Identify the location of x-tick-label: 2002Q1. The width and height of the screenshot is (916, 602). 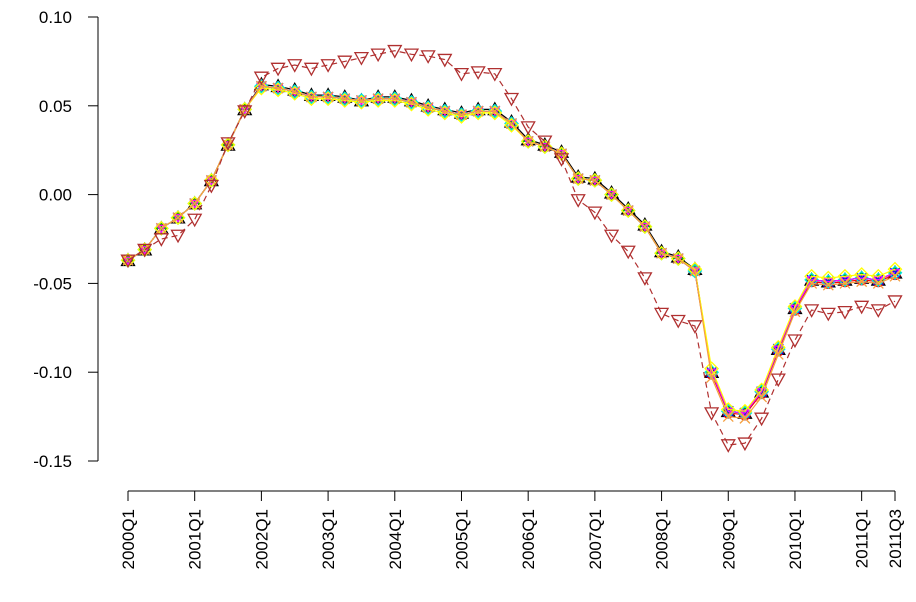
(261, 539).